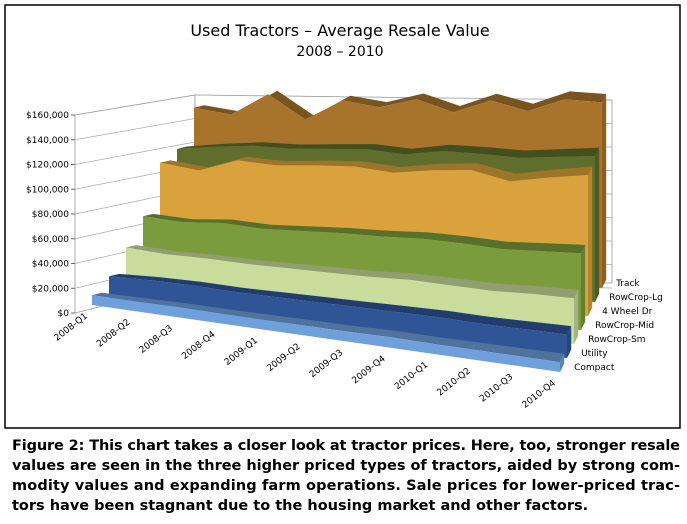  Describe the element at coordinates (47, 190) in the screenshot. I see `y-tick-label: $100,000` at that location.